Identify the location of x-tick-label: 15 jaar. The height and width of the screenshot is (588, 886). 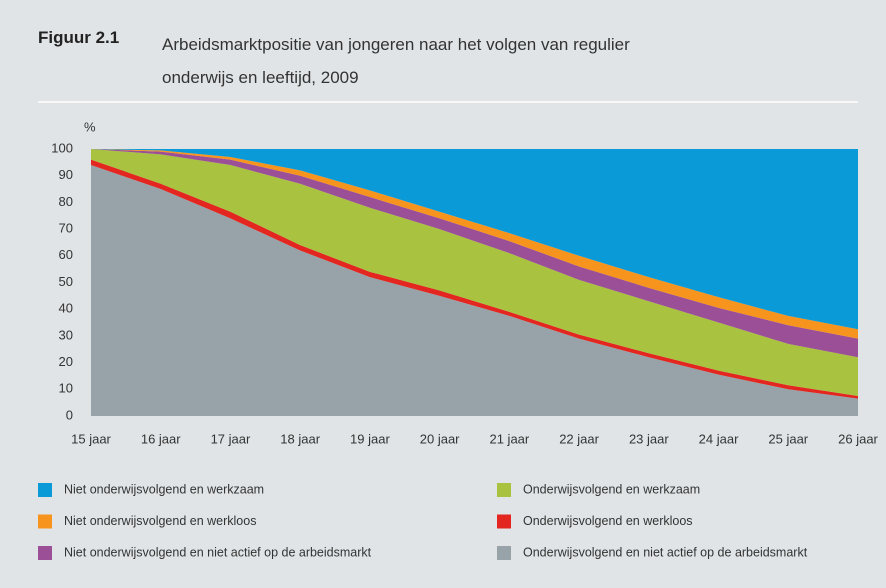
(91, 438).